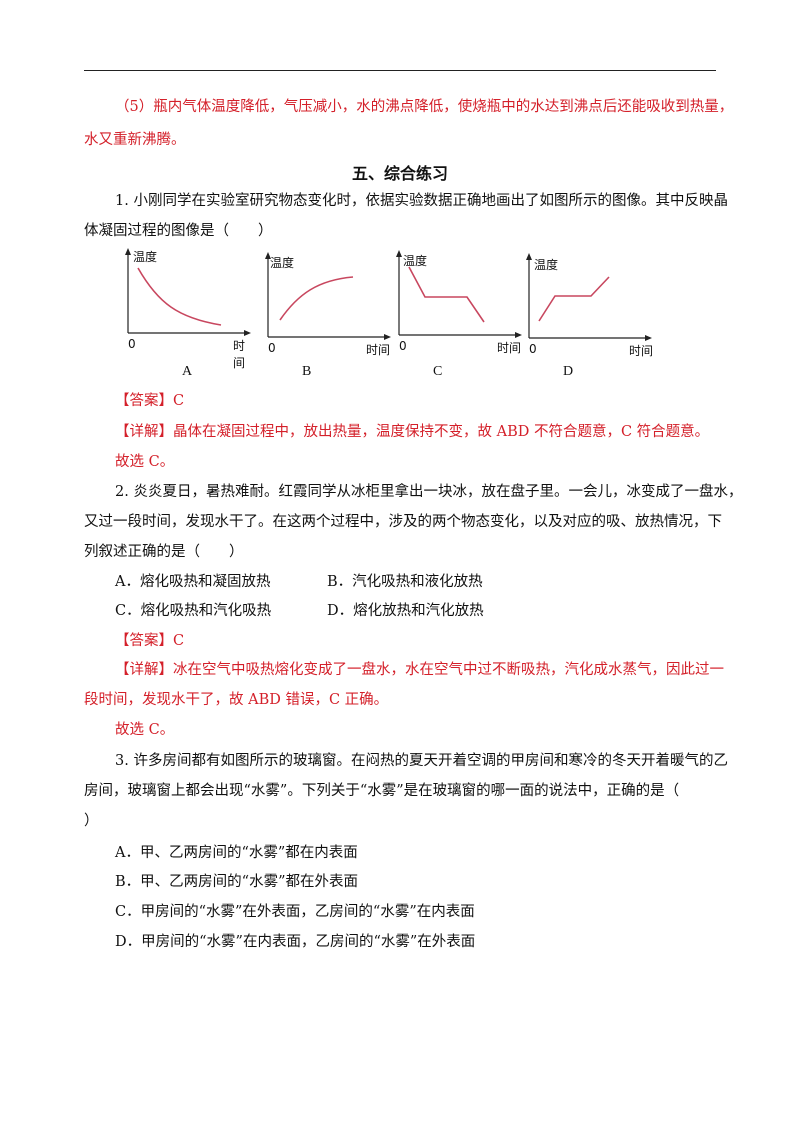 This screenshot has width=800, height=1132. I want to click on graph-d: 温度 0 时间, so click(586, 305).